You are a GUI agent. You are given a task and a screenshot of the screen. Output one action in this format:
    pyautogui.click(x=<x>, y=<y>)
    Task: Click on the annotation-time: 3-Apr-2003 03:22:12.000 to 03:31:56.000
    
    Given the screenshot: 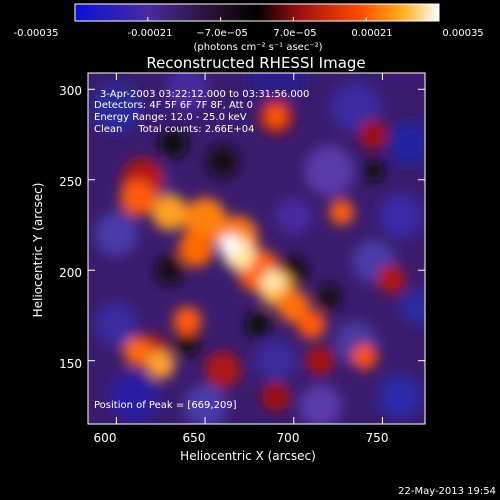 What is the action you would take?
    pyautogui.click(x=204, y=94)
    